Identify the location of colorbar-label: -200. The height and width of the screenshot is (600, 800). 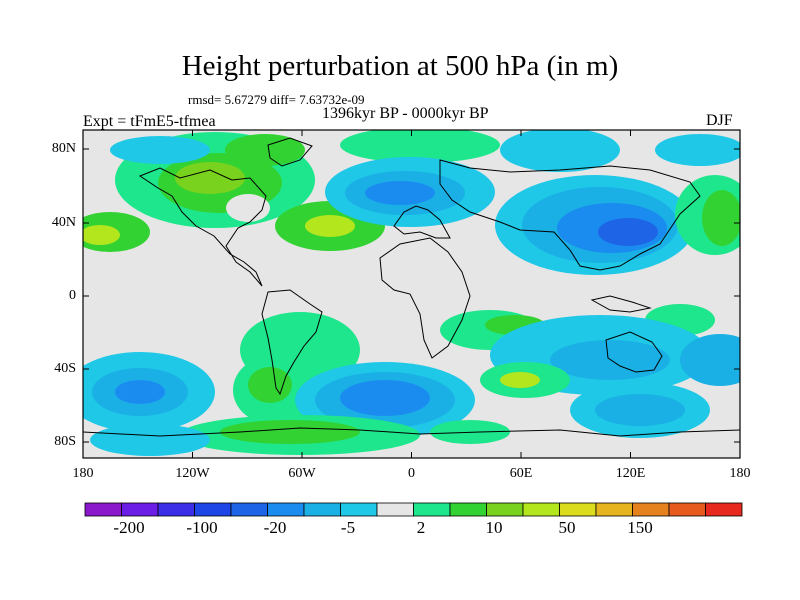
(129, 527).